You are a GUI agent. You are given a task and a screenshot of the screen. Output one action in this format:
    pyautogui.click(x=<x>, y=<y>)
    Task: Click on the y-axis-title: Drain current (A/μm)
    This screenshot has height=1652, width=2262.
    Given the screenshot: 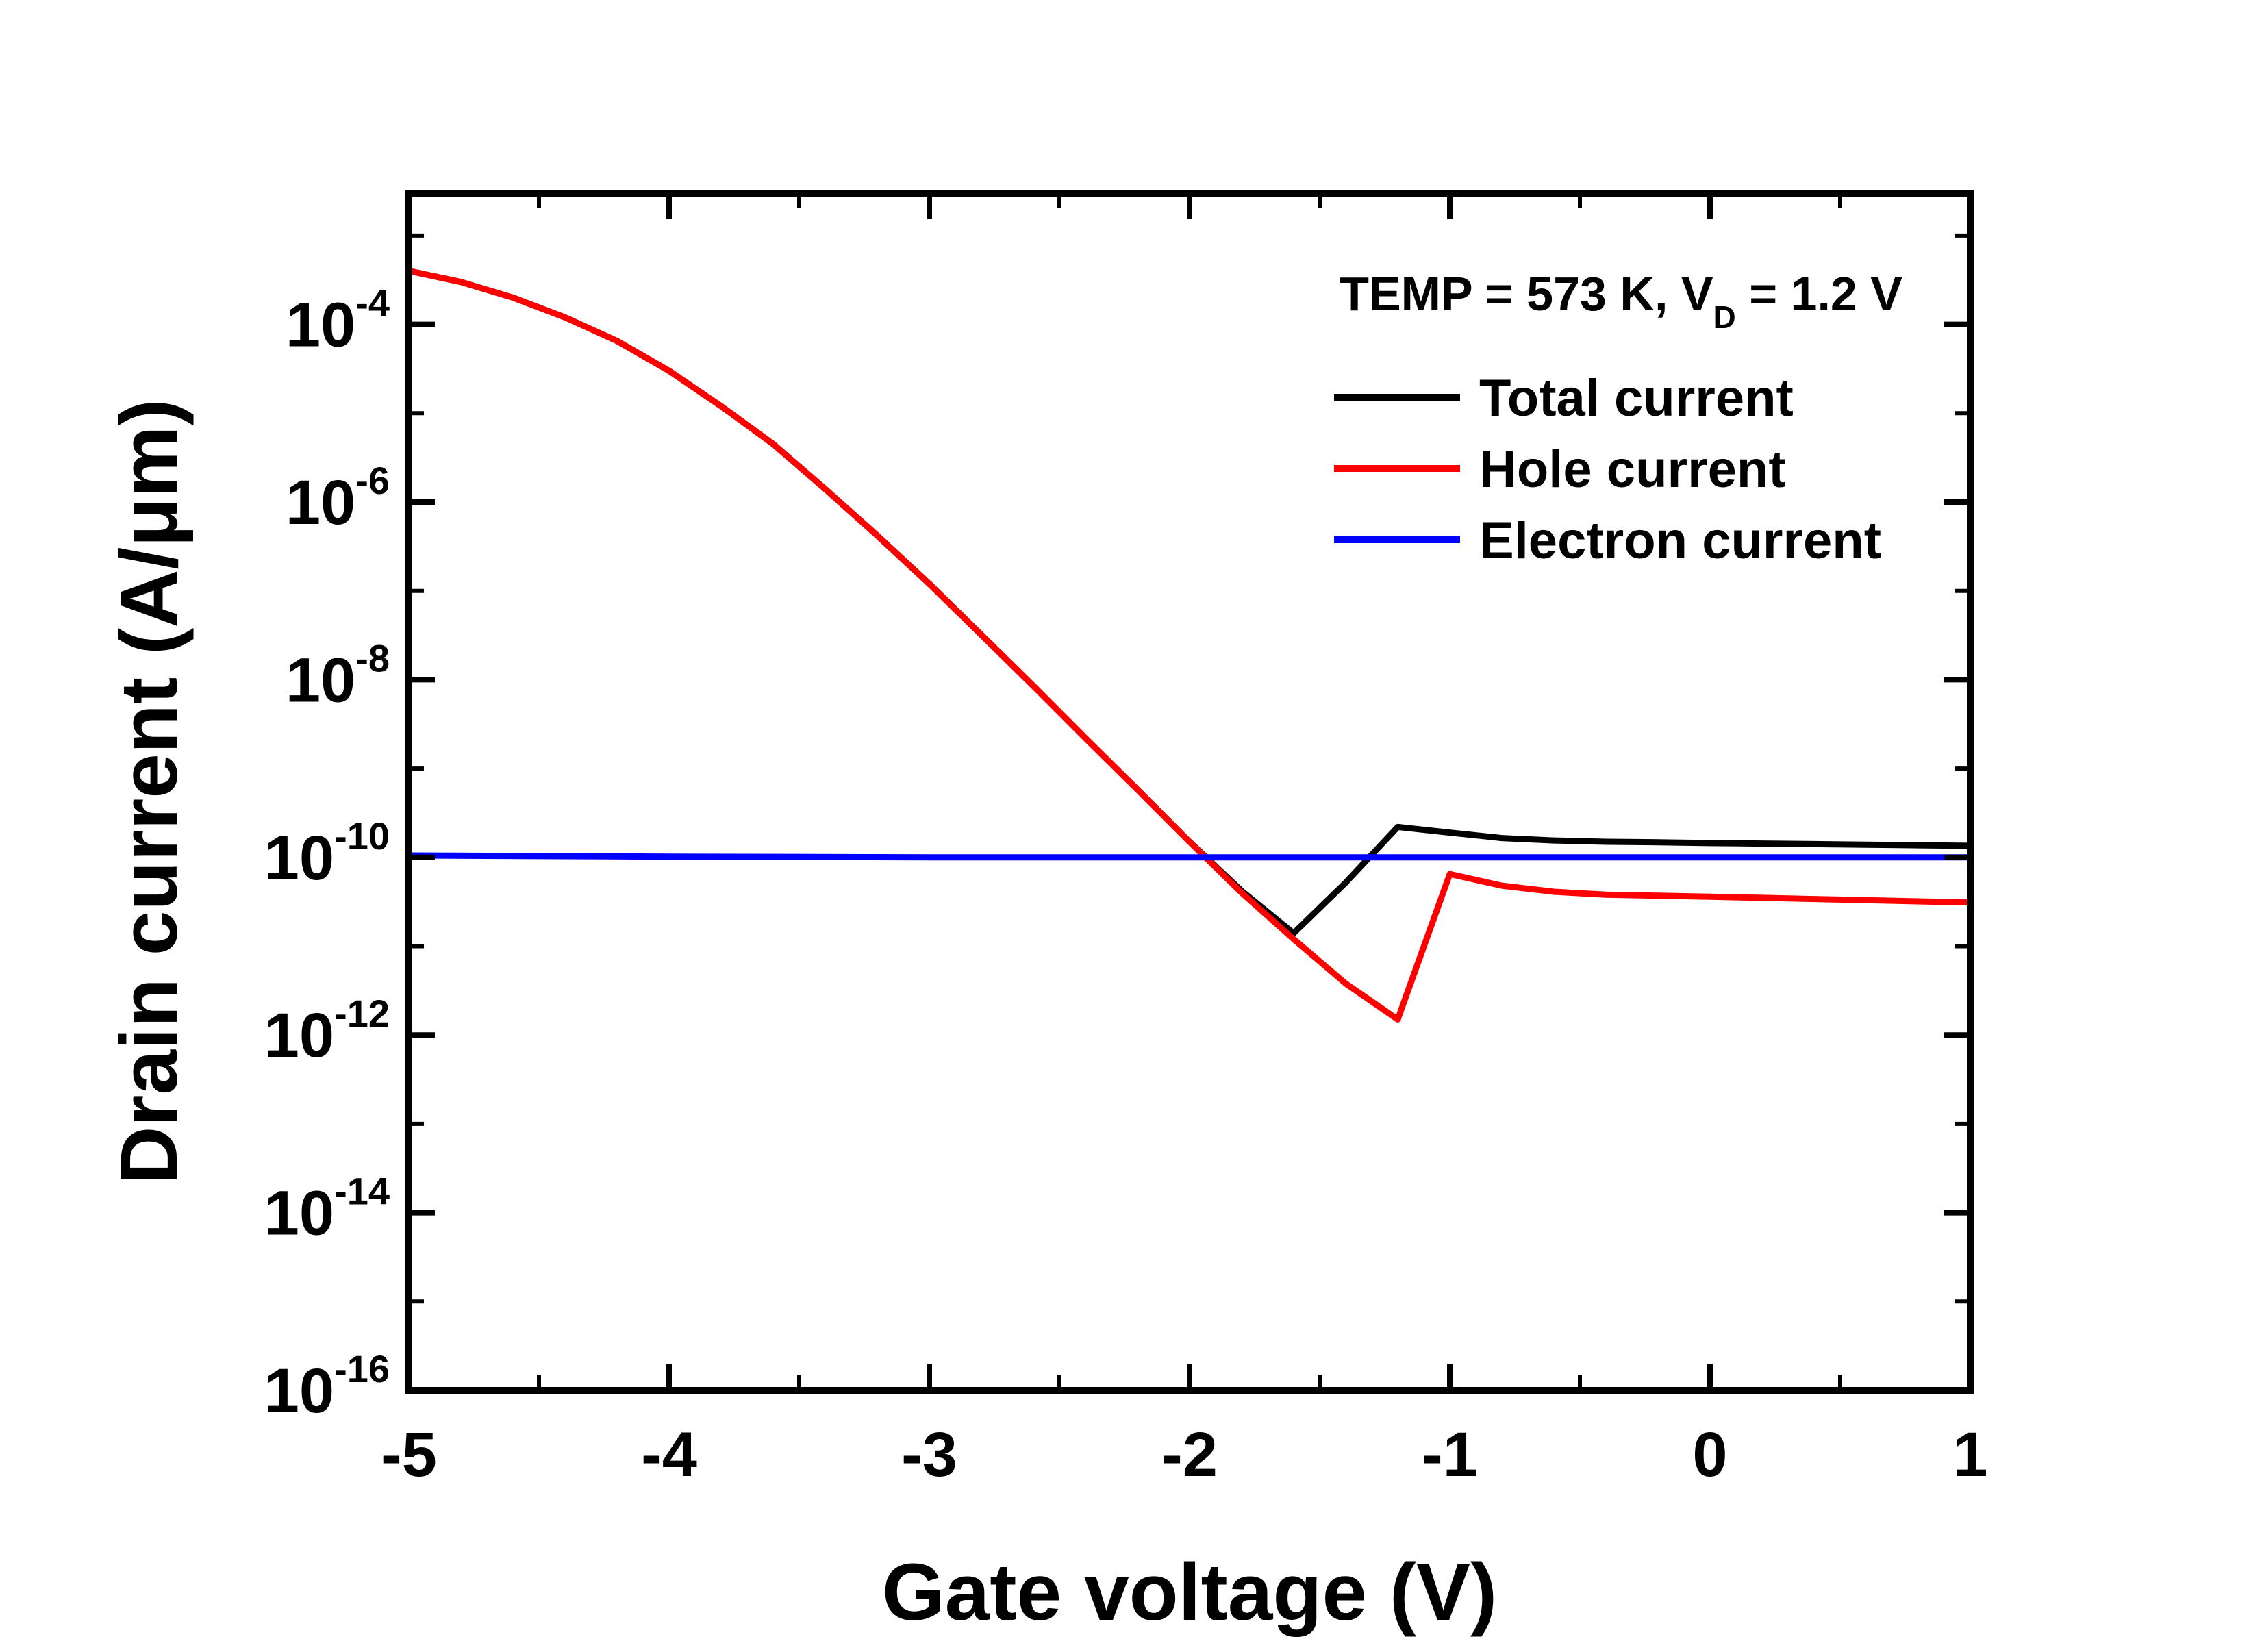 What is the action you would take?
    pyautogui.click(x=149, y=791)
    